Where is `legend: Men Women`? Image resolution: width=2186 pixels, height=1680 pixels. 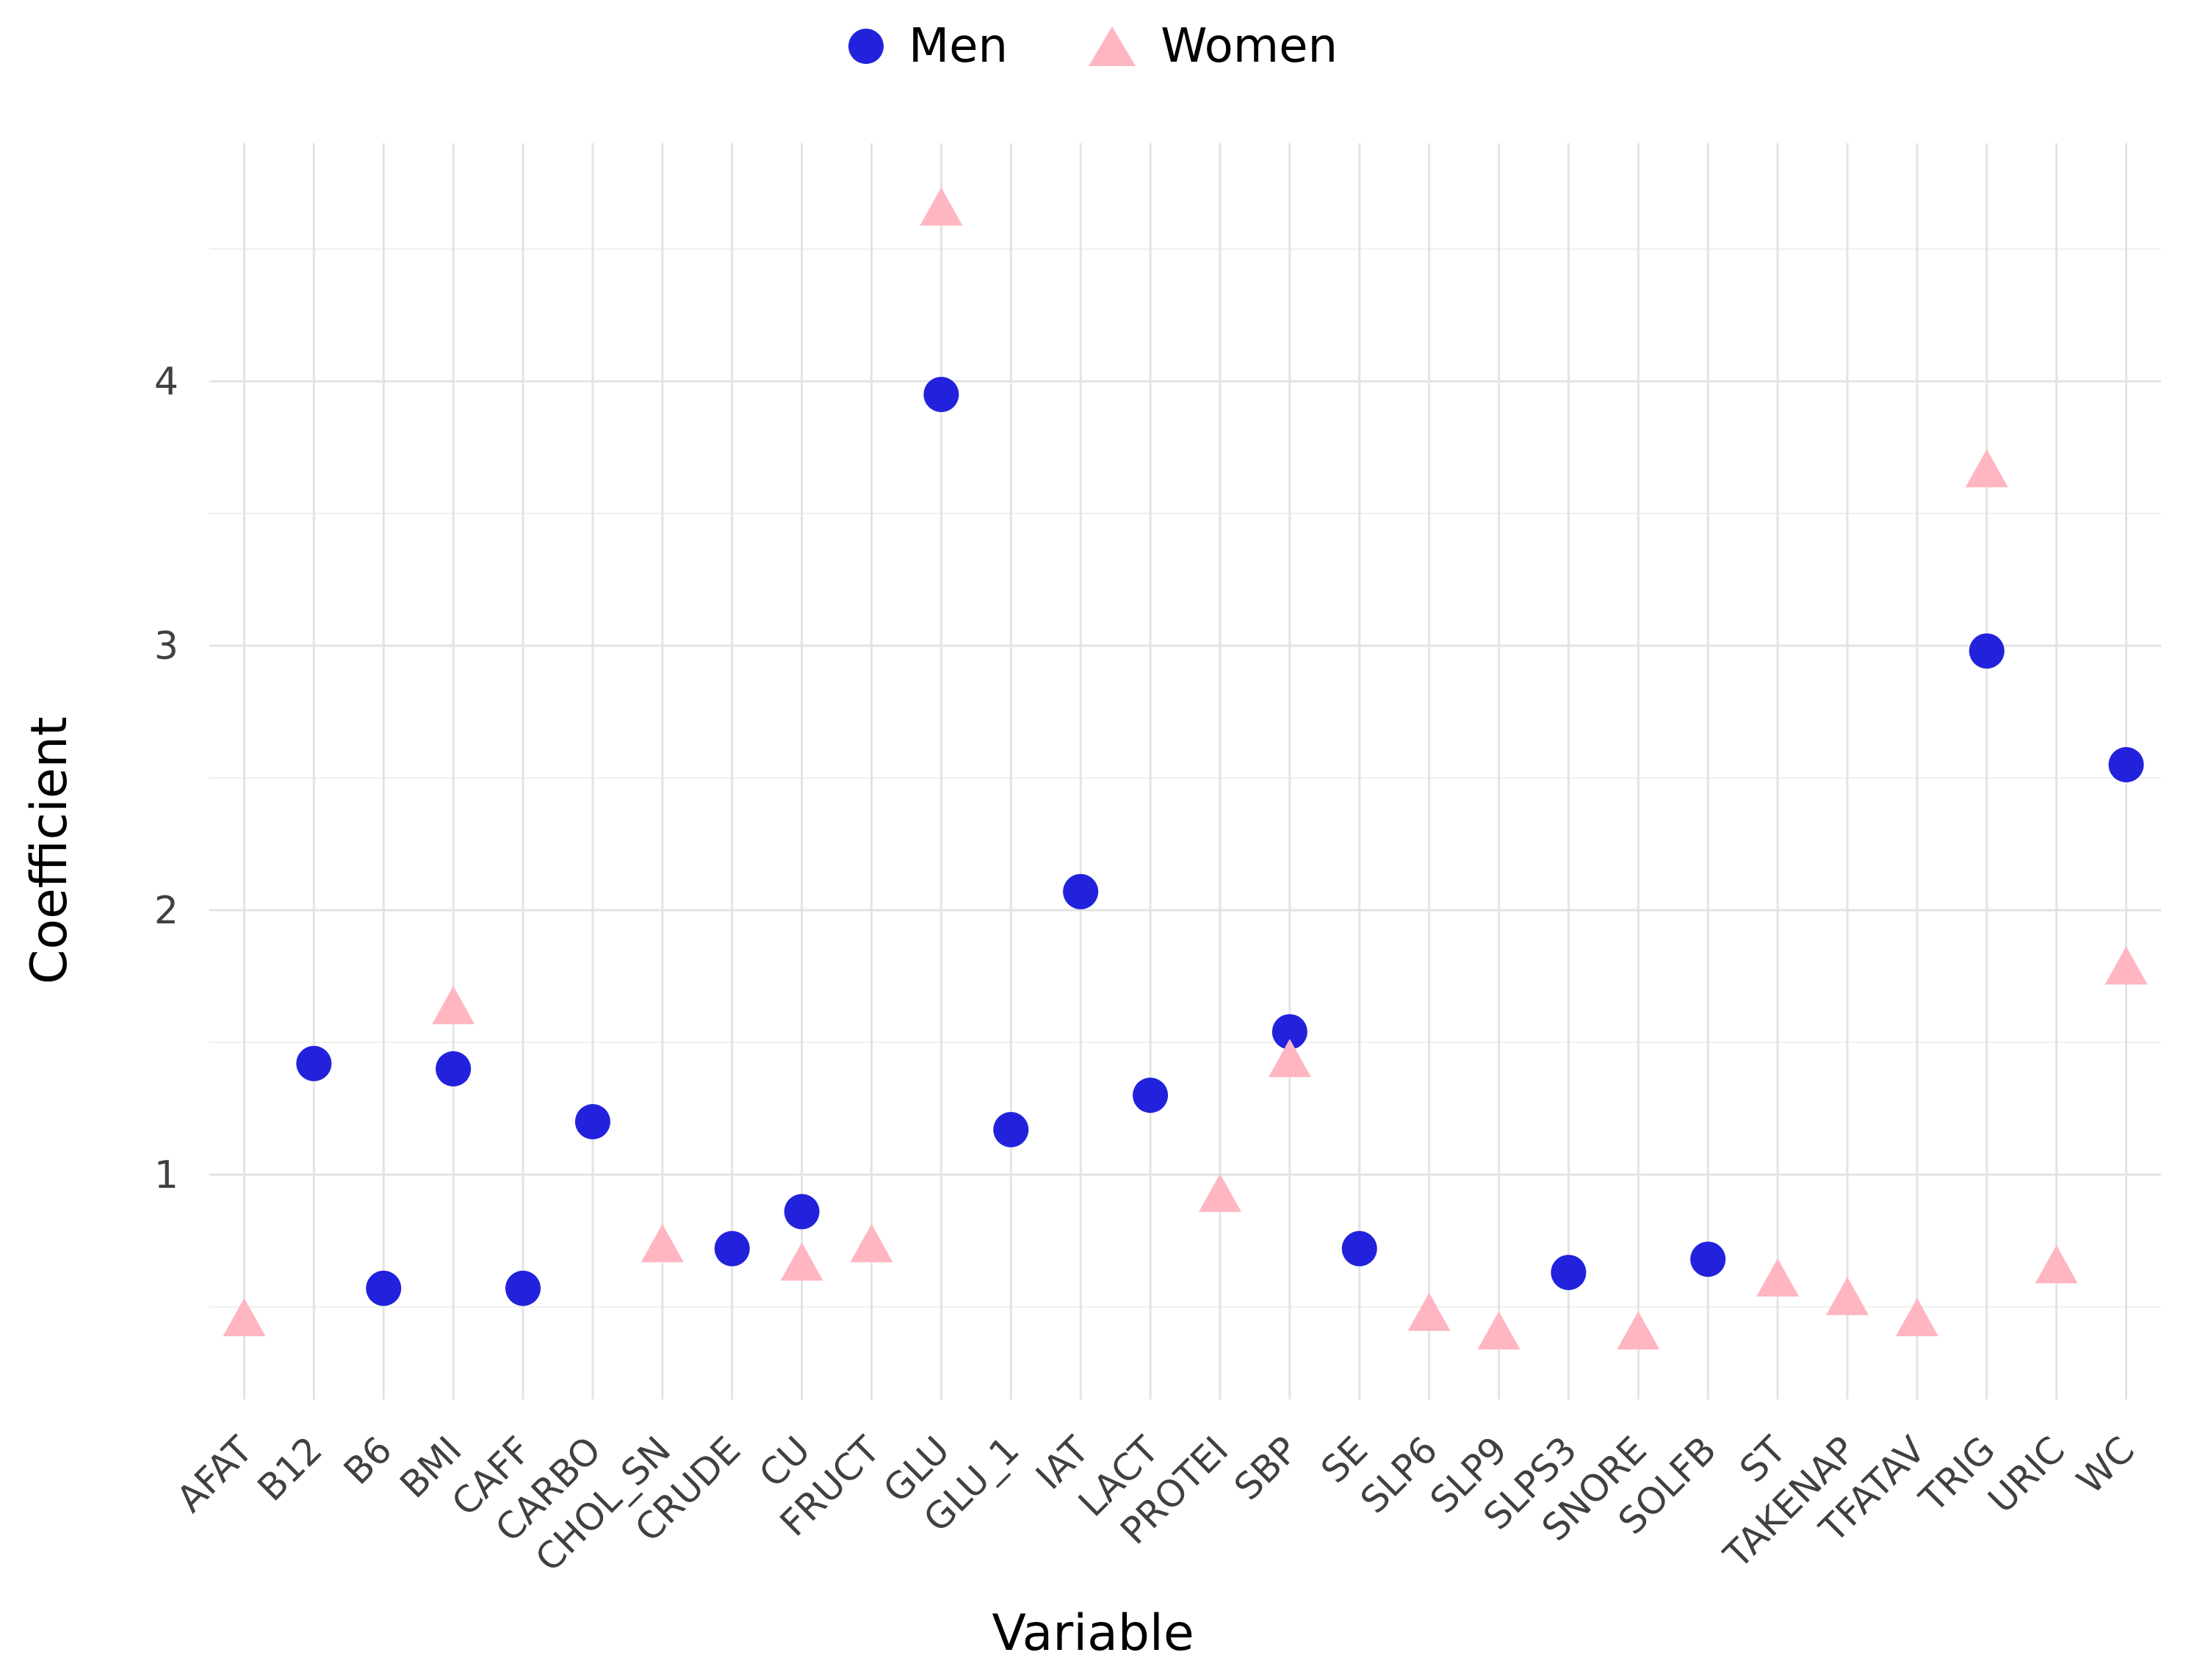
legend: Men Women is located at coordinates (1093, 46).